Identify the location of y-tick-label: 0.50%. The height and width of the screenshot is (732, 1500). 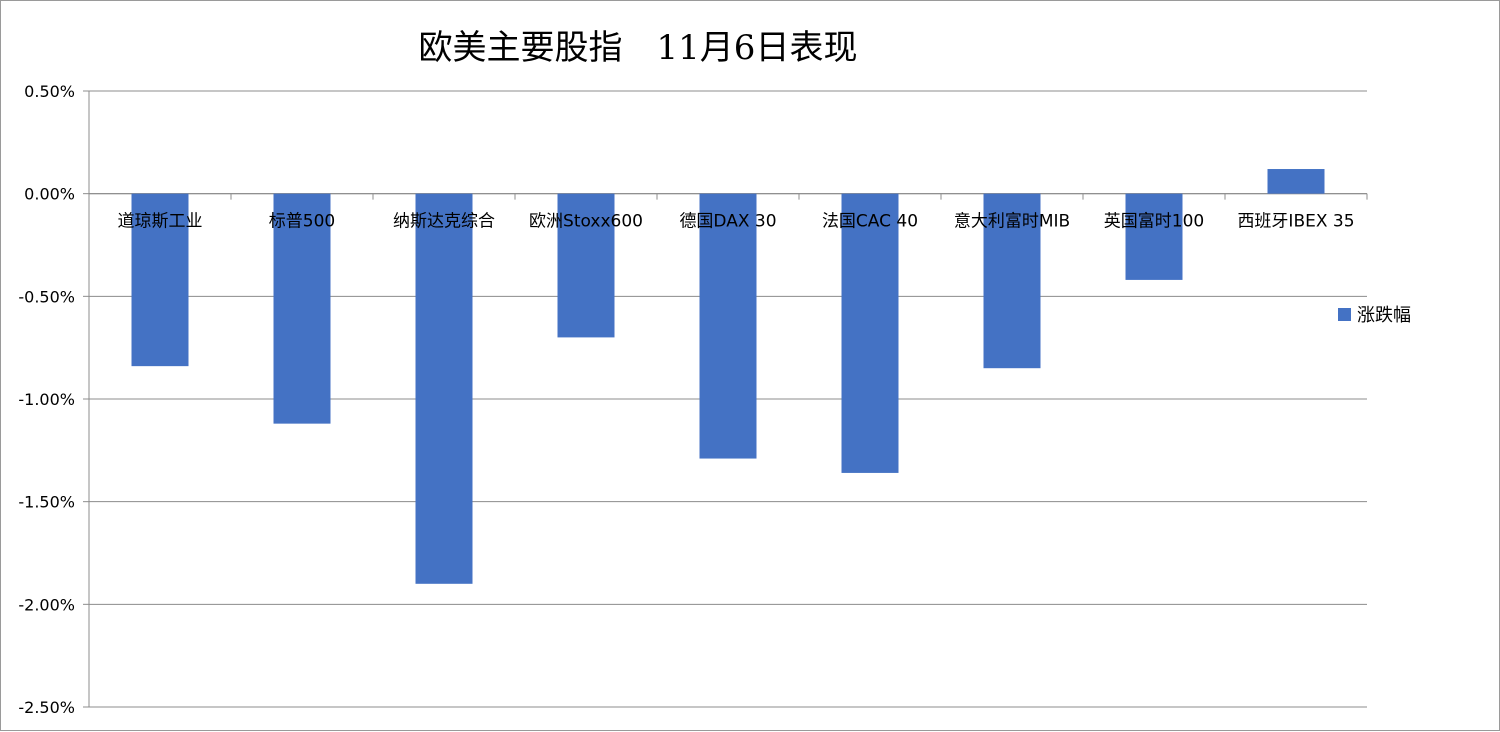
(49, 91).